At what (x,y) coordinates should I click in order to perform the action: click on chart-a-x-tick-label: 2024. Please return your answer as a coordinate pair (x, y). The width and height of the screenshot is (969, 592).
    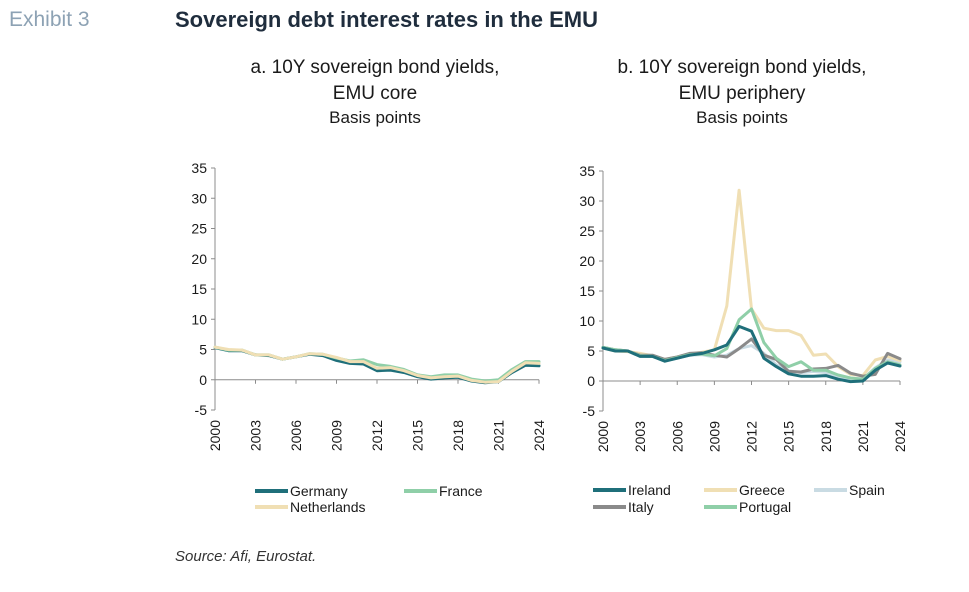
    Looking at the image, I should click on (539, 435).